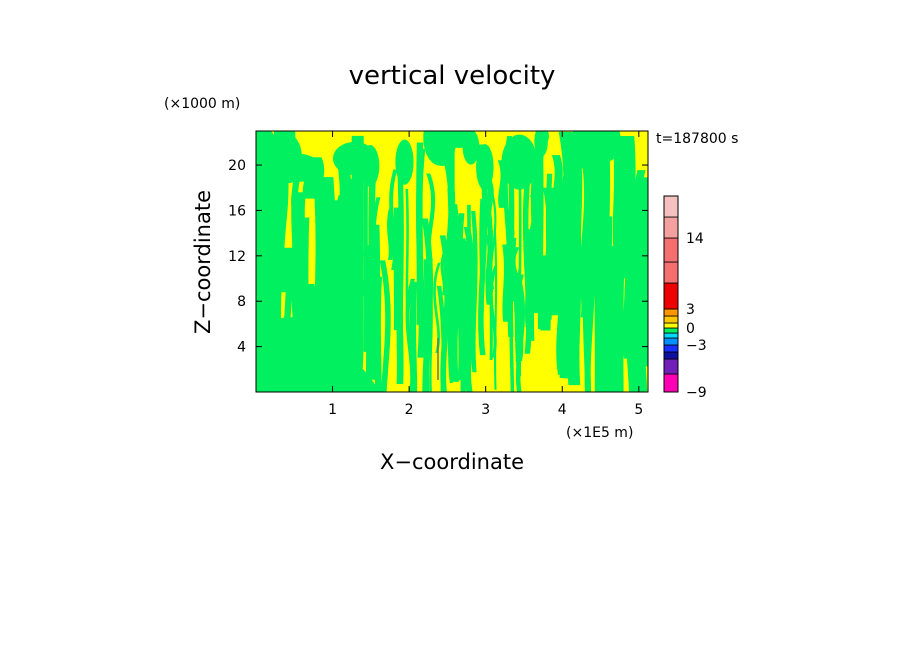 Image resolution: width=904 pixels, height=654 pixels. I want to click on colorbar, so click(671, 294).